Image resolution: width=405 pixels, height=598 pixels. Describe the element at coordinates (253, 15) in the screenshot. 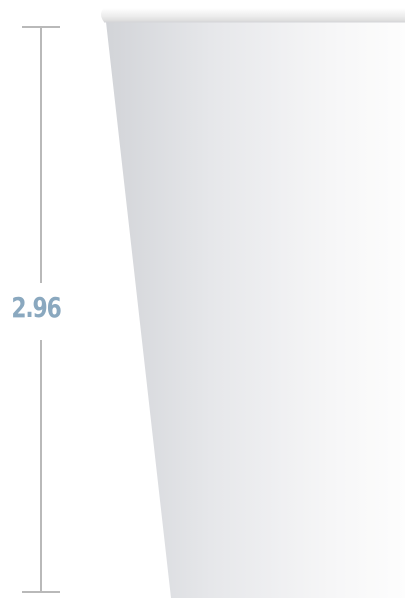

I see `cup-rim` at that location.